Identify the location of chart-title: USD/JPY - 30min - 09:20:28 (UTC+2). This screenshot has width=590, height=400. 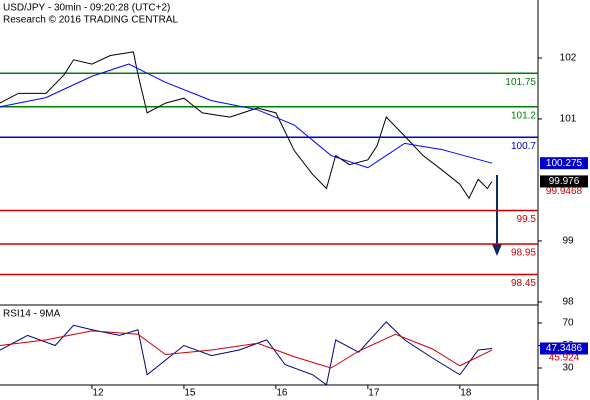
(86, 8).